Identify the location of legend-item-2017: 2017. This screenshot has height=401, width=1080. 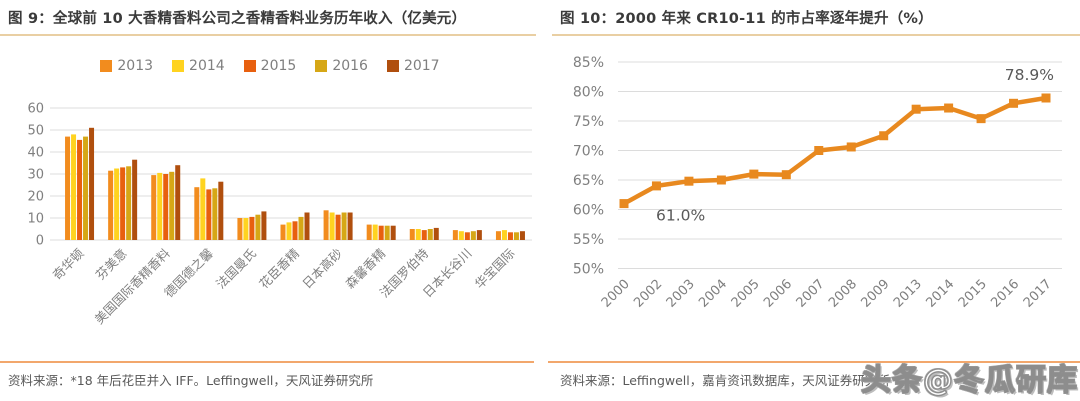
(413, 66).